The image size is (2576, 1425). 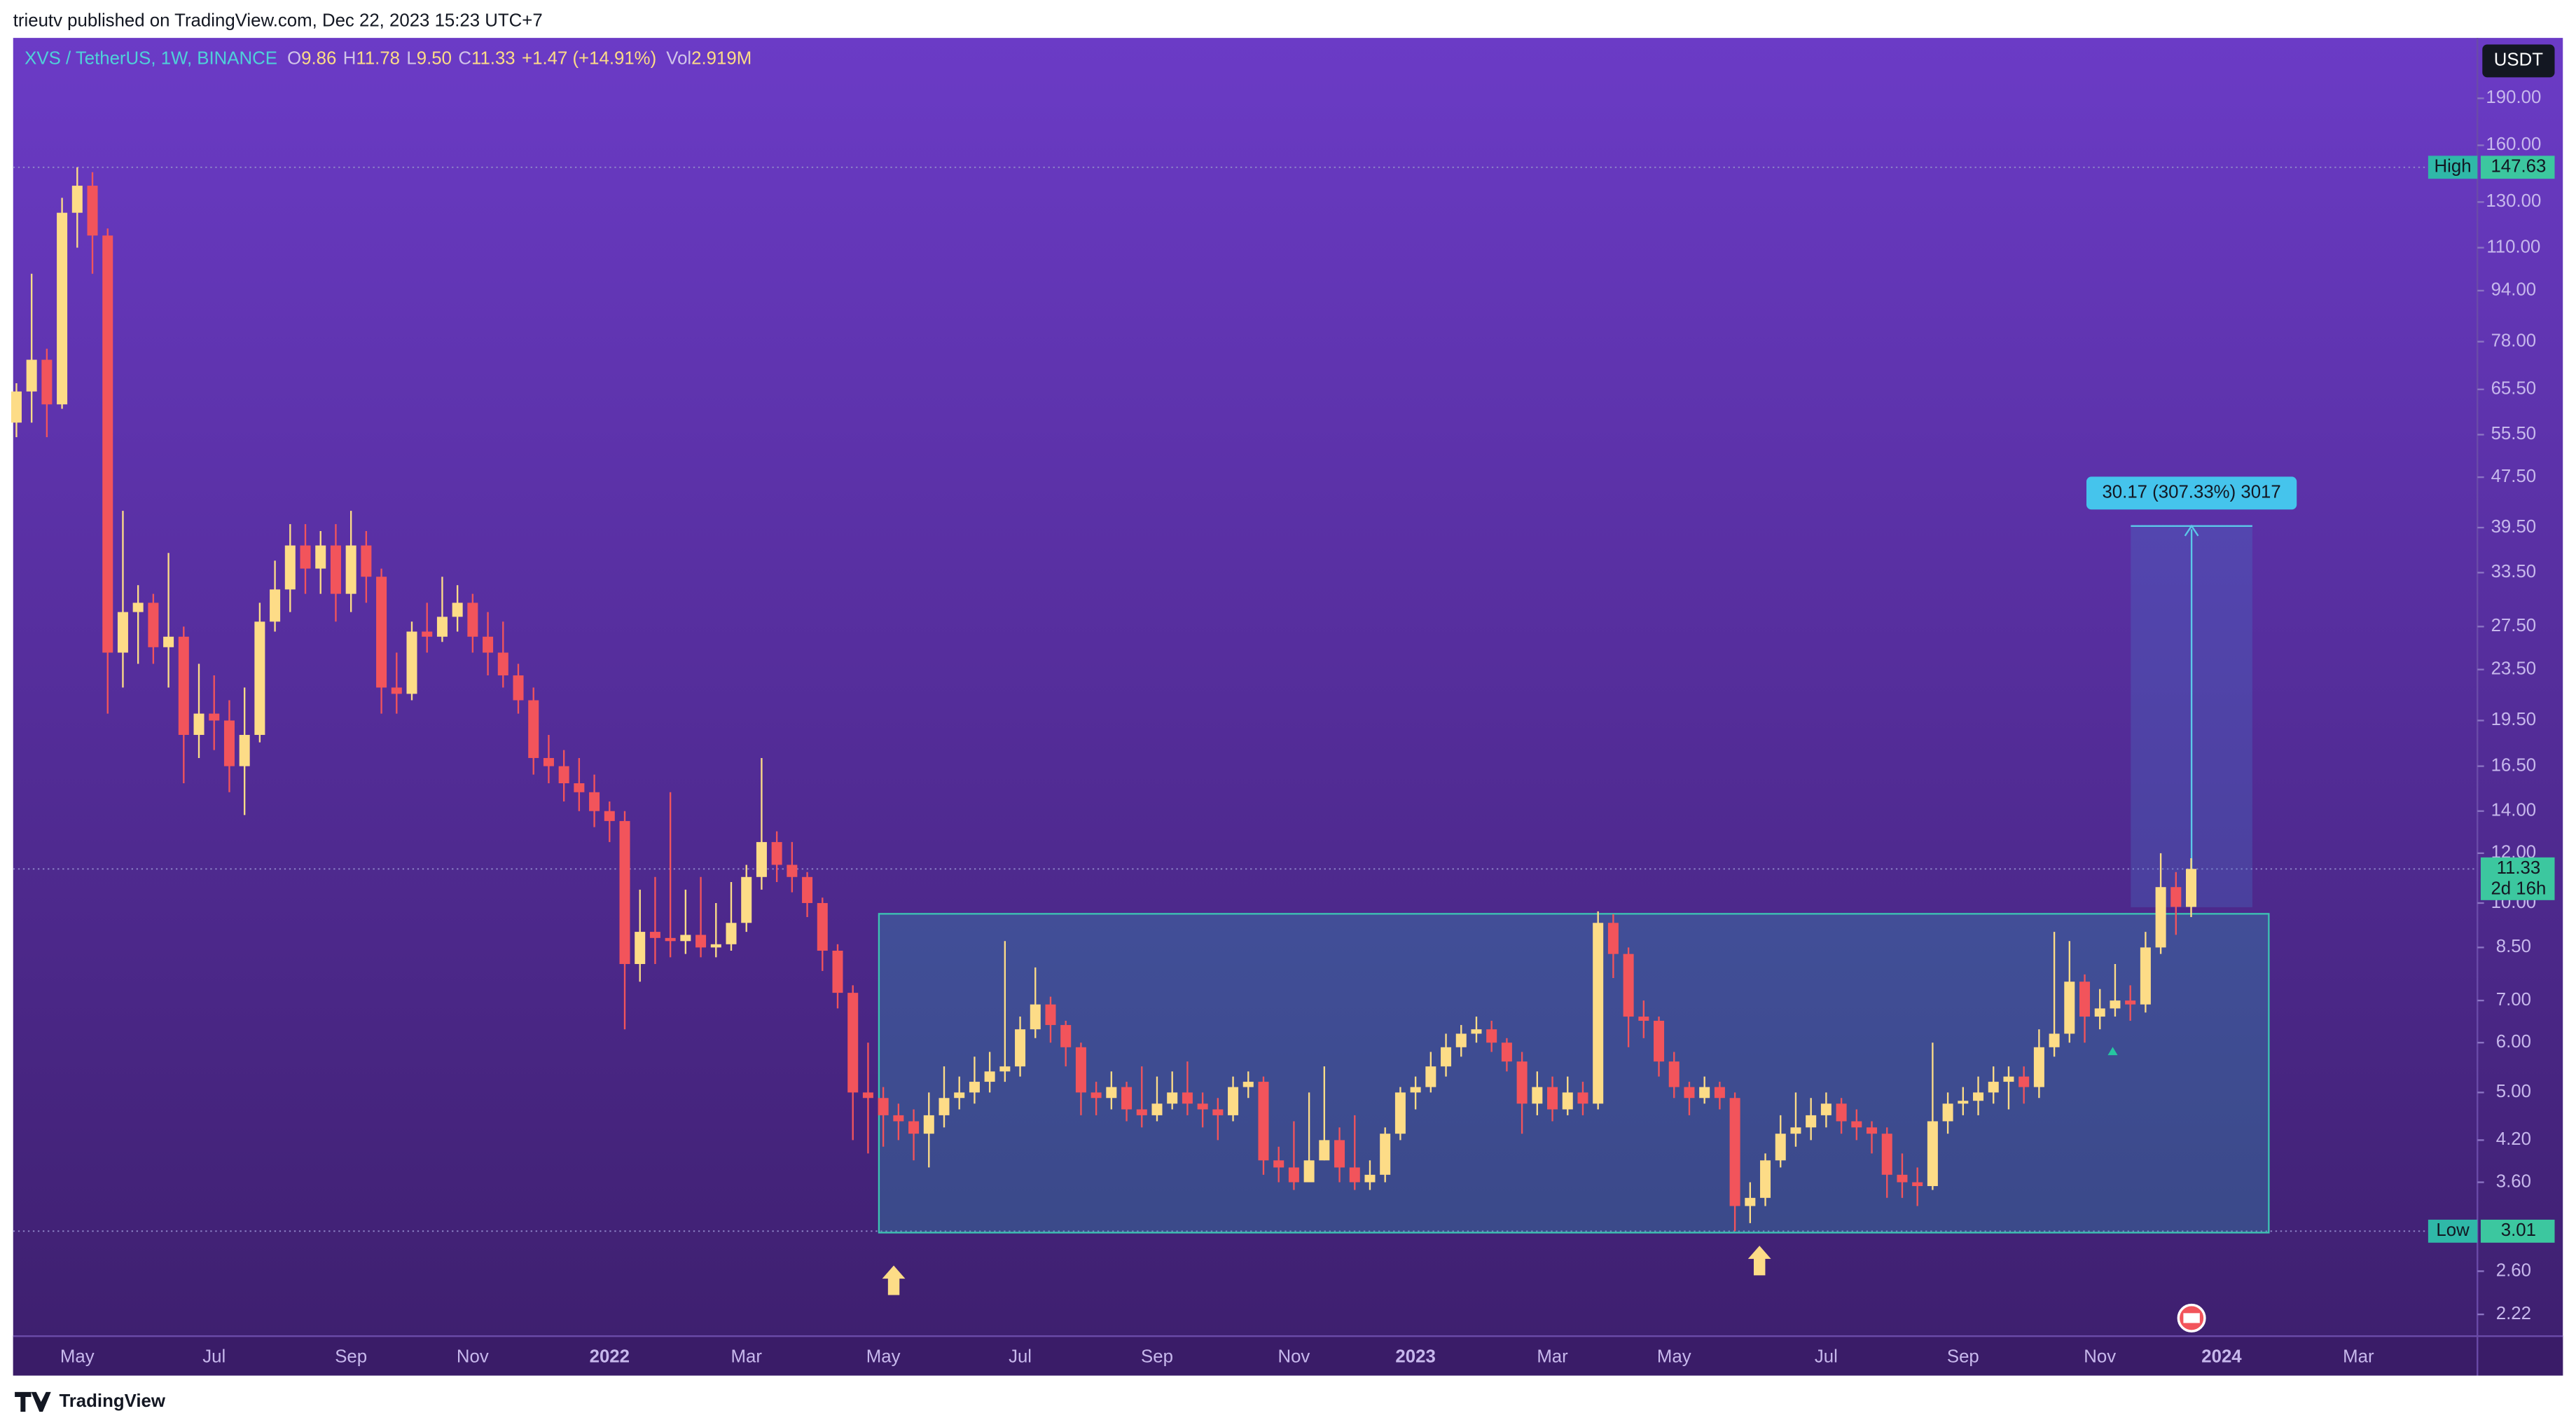 I want to click on y-tick-label: 190.00, so click(x=2514, y=97).